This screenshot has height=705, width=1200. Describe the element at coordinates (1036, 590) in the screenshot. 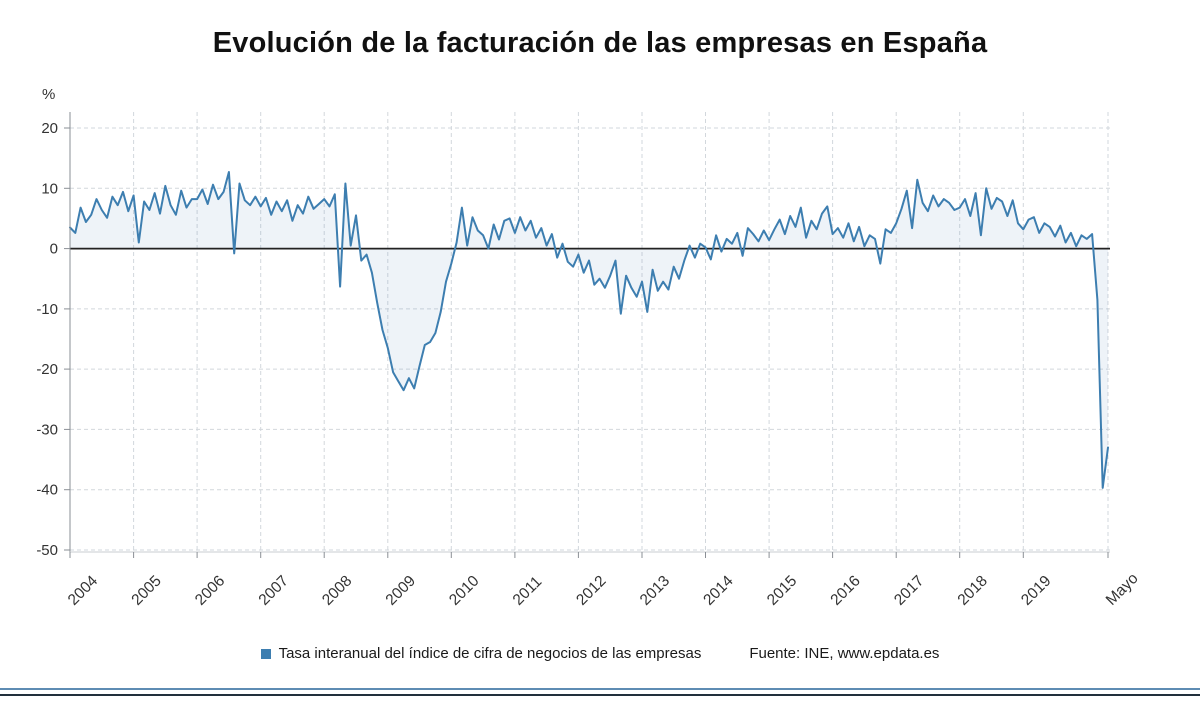

I see `x-tick-label: 2019` at that location.